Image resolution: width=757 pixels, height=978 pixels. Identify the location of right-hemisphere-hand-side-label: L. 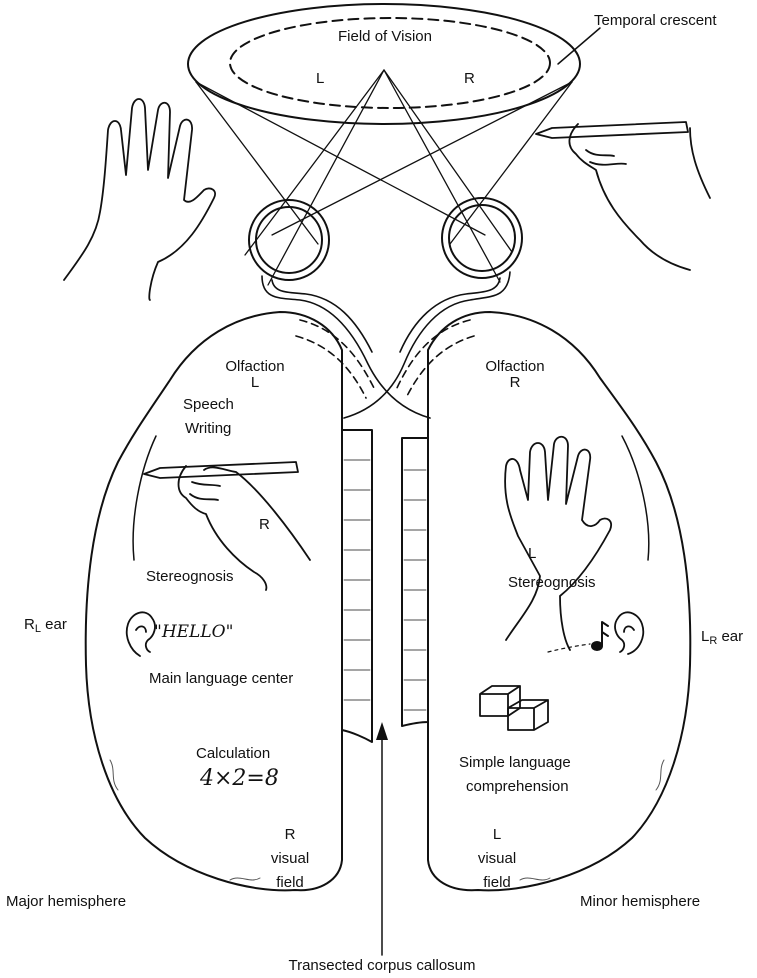
(532, 553).